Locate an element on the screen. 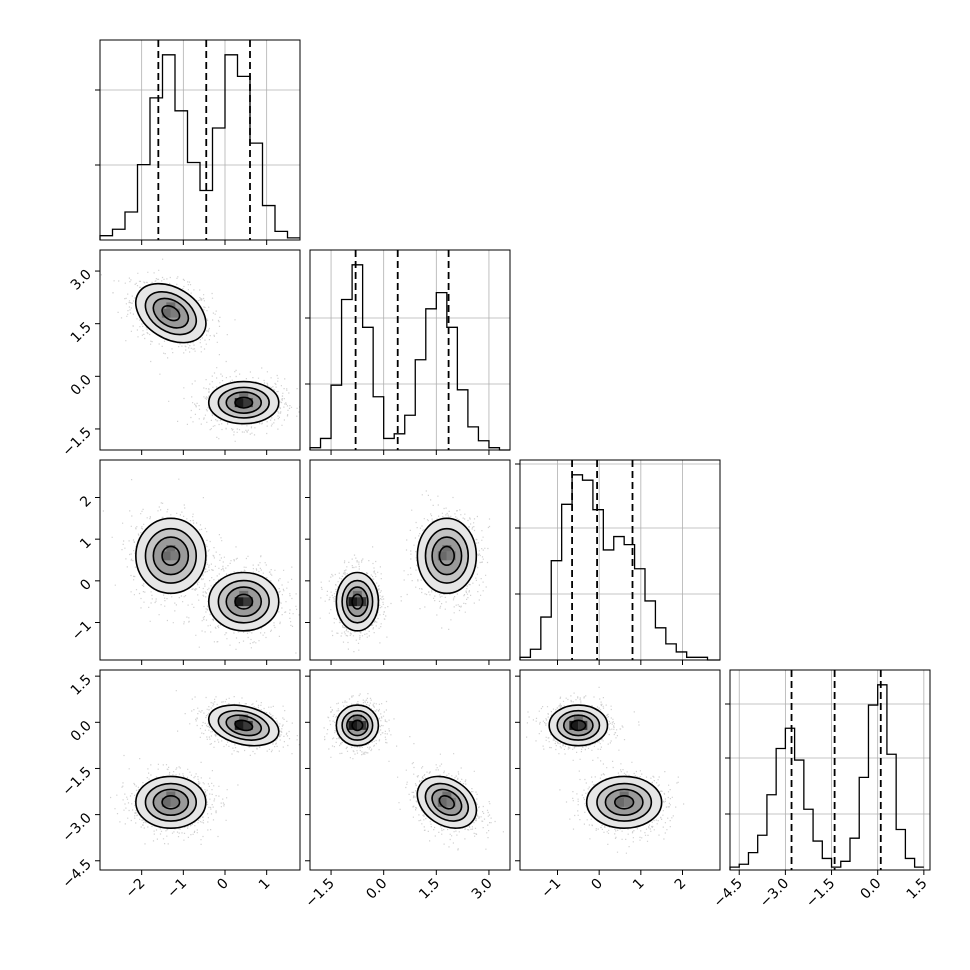 This screenshot has width=970, height=970. y-tick-label: 1.5 is located at coordinates (81, 685).